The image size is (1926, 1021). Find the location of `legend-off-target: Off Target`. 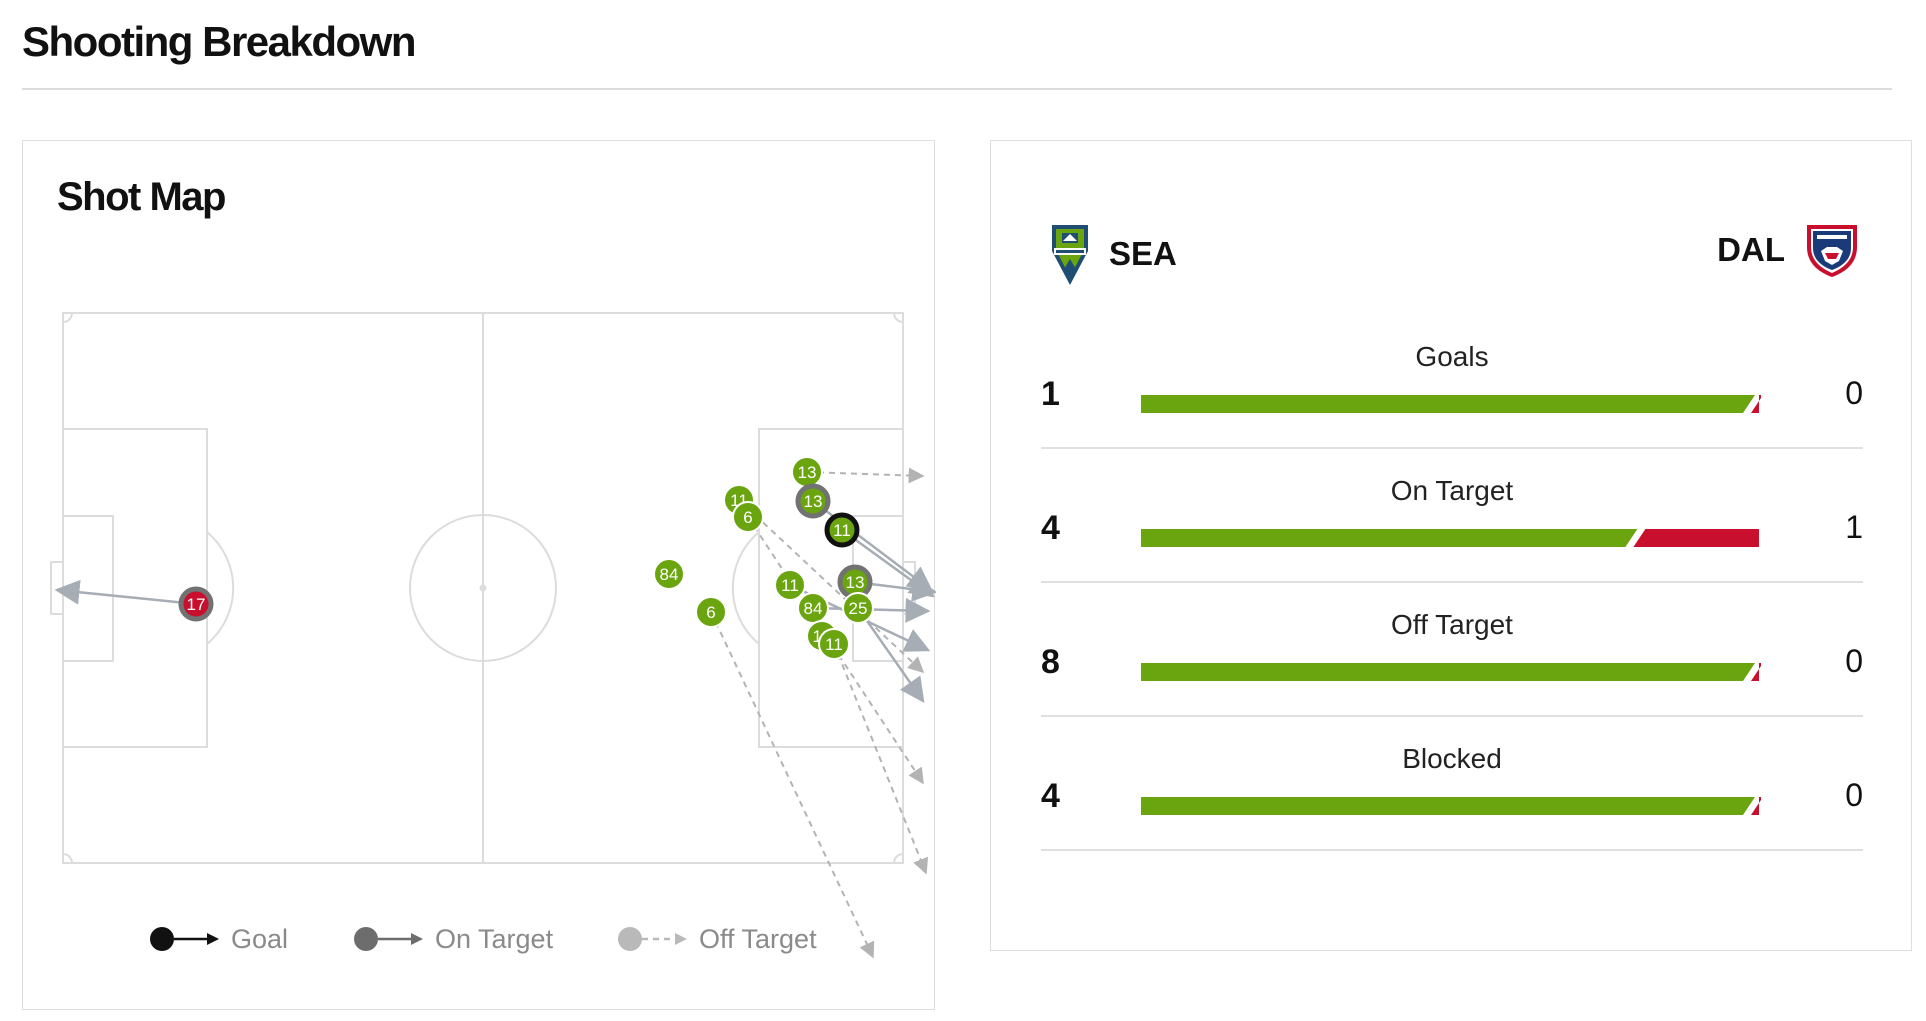

legend-off-target: Off Target is located at coordinates (717, 939).